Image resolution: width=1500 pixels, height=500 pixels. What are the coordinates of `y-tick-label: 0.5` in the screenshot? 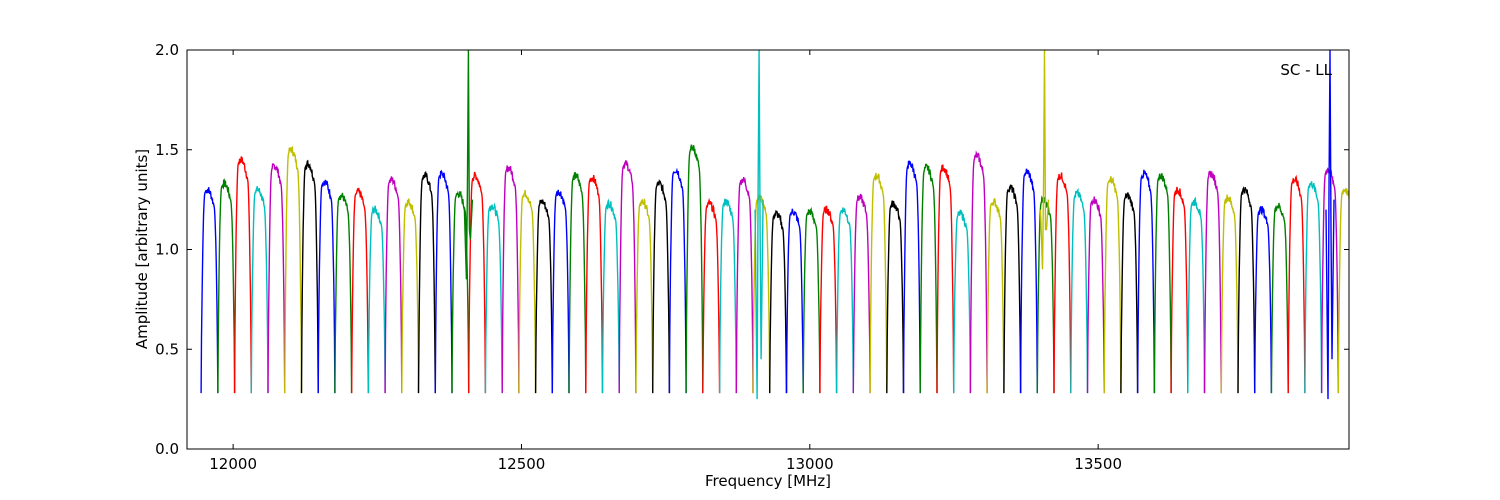 It's located at (167, 349).